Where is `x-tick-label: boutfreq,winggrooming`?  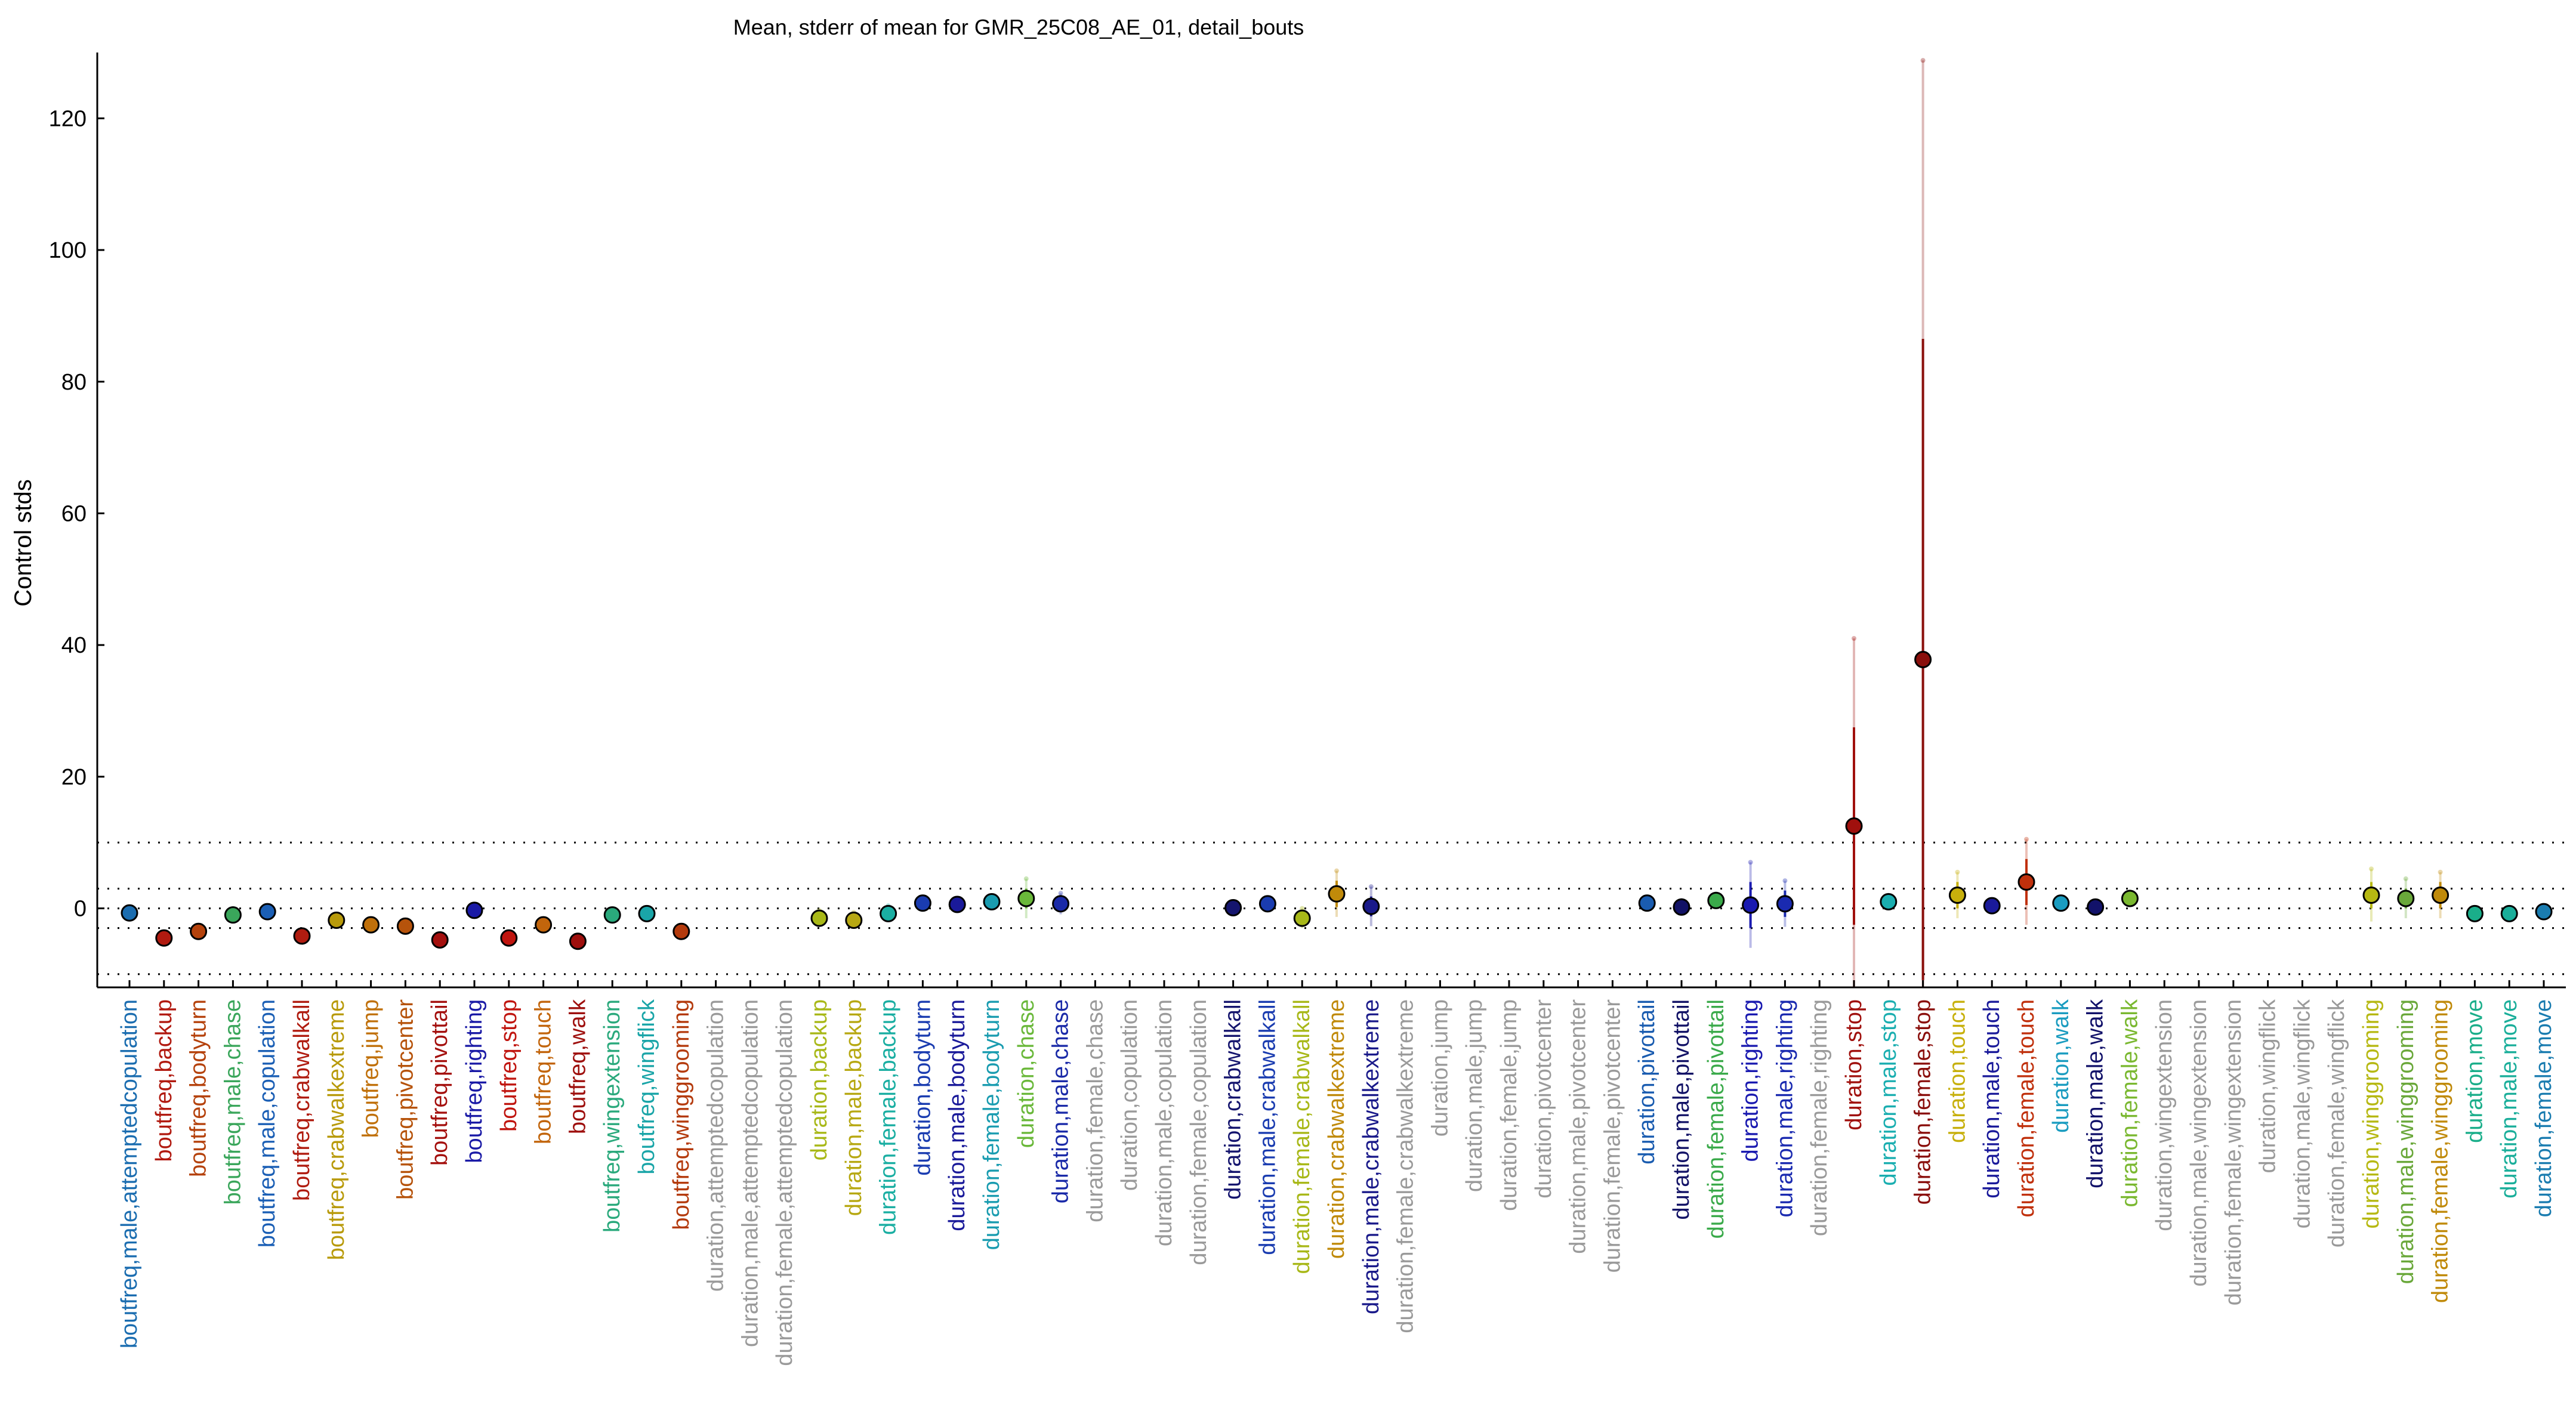
x-tick-label: boutfreq,winggrooming is located at coordinates (681, 1114).